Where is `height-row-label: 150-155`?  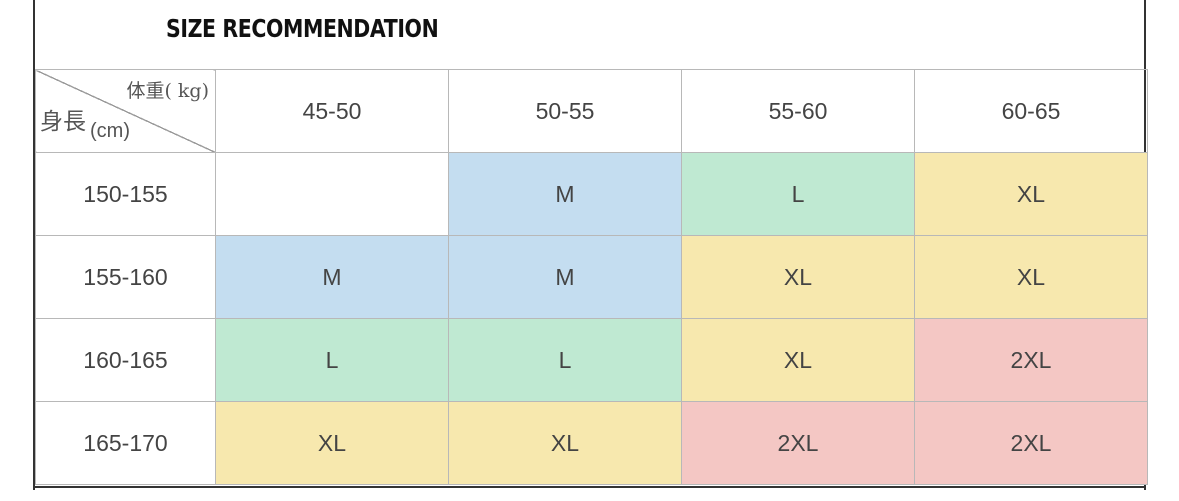
height-row-label: 150-155 is located at coordinates (125, 194).